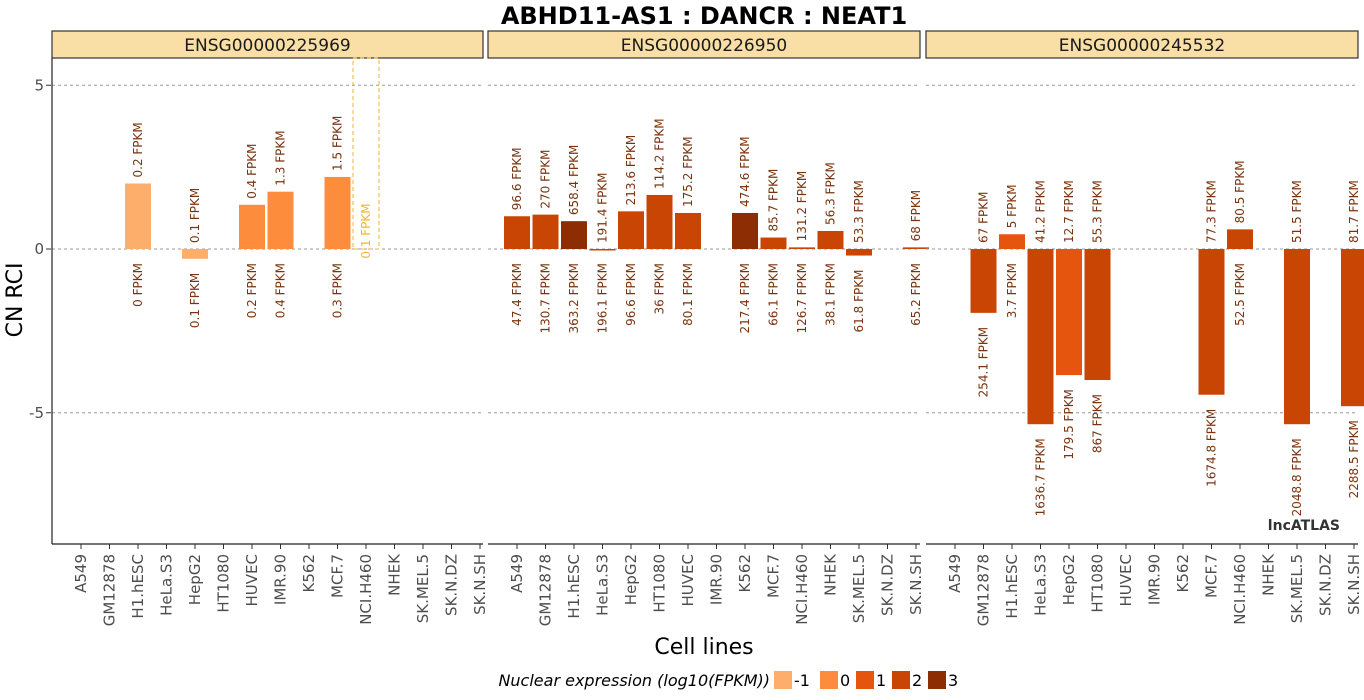 This screenshot has width=1364, height=700. What do you see at coordinates (916, 215) in the screenshot?
I see `bar-label-nuclear: 68 FPKM` at bounding box center [916, 215].